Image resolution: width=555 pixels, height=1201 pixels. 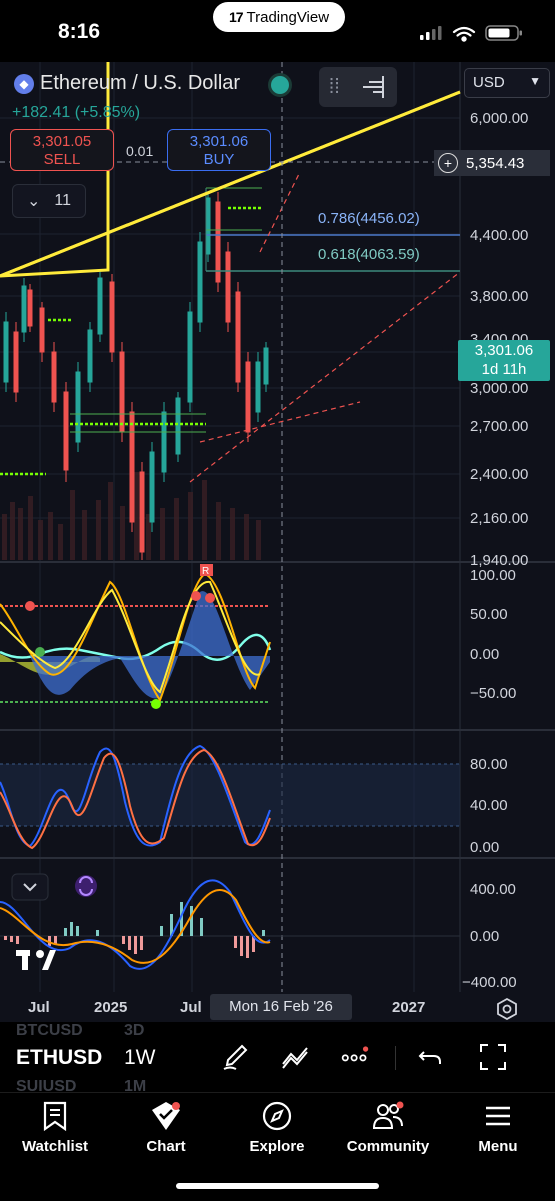 I want to click on add-alert-icon: +, so click(x=448, y=163).